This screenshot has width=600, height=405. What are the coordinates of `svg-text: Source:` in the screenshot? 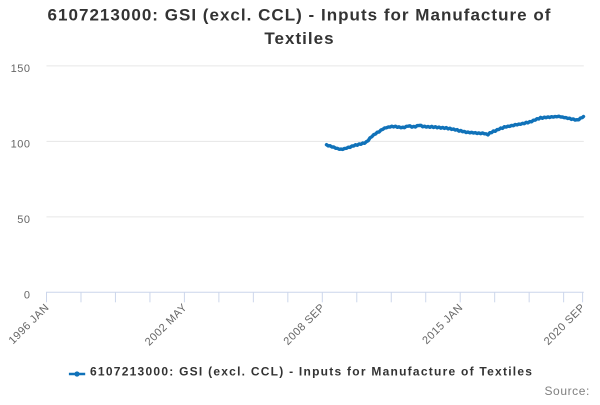 It's located at (567, 391).